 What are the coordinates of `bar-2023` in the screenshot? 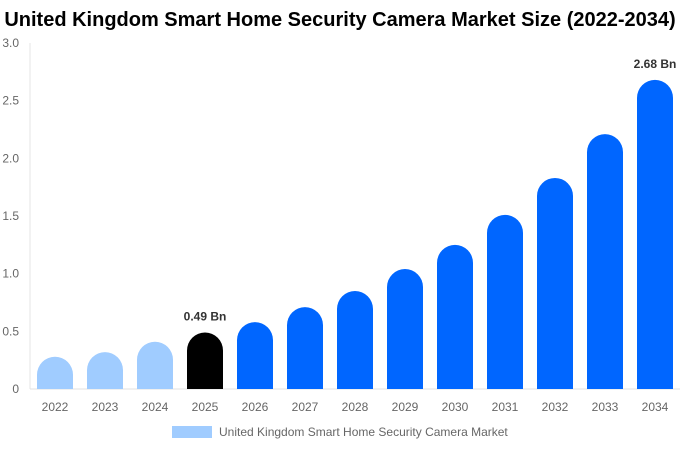 It's located at (105, 370).